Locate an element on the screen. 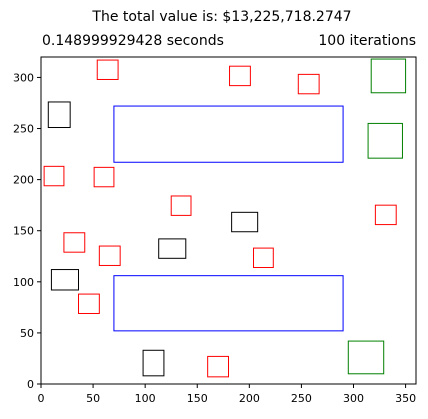  y-tick-label: 50 is located at coordinates (27, 333).